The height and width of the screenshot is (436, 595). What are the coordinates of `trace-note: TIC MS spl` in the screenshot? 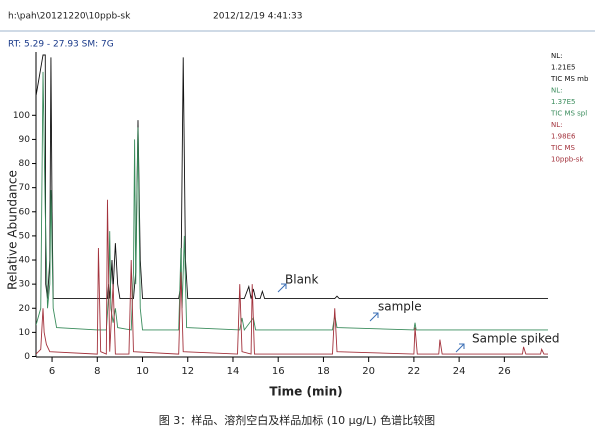 It's located at (568, 114).